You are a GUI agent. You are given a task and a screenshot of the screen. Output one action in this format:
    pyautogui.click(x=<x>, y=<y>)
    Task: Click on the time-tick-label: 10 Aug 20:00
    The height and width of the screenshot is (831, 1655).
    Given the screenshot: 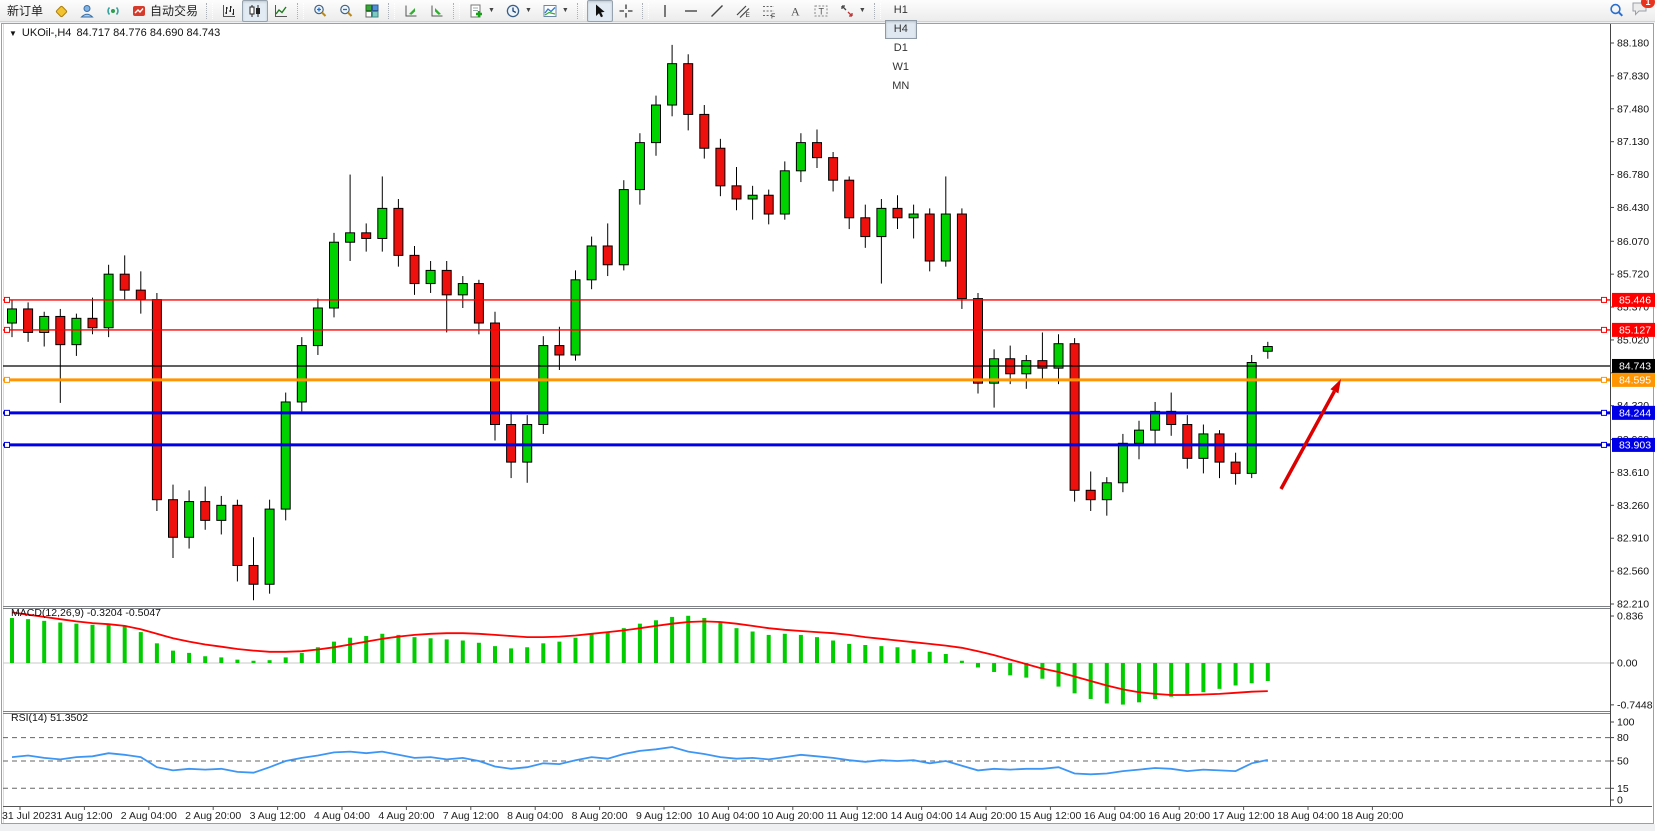 What is the action you would take?
    pyautogui.click(x=793, y=816)
    